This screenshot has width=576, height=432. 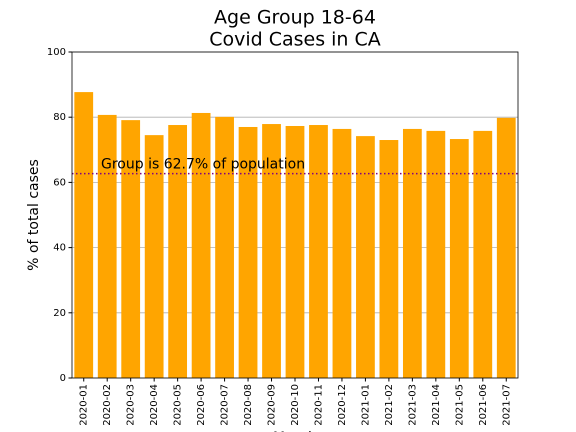 I want to click on x-tick-label: 2020-03, so click(x=131, y=405).